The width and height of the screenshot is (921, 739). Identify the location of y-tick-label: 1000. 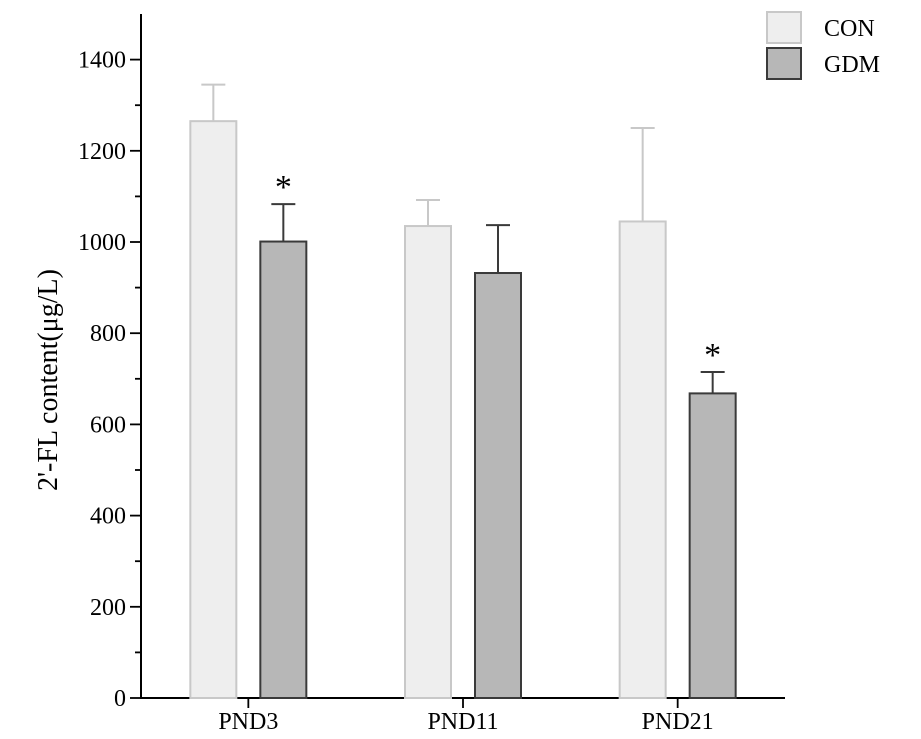
(102, 243).